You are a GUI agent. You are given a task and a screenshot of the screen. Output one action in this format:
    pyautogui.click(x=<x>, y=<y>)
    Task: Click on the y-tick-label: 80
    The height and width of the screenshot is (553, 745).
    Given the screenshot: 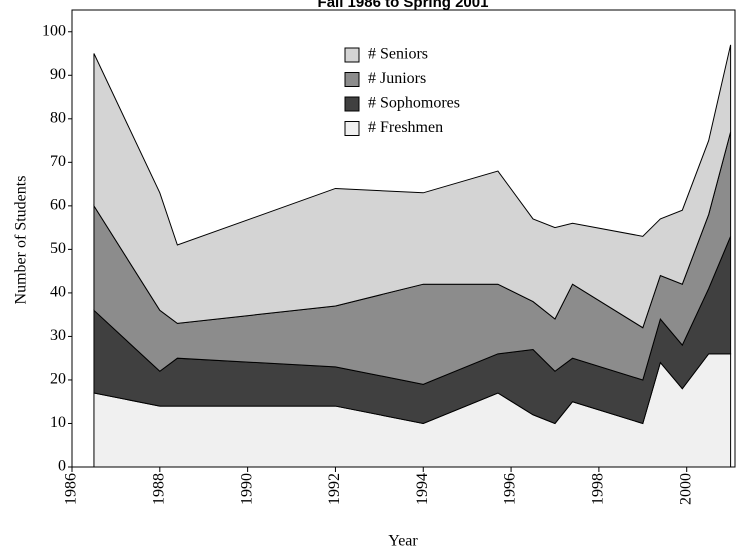 What is the action you would take?
    pyautogui.click(x=58, y=117)
    